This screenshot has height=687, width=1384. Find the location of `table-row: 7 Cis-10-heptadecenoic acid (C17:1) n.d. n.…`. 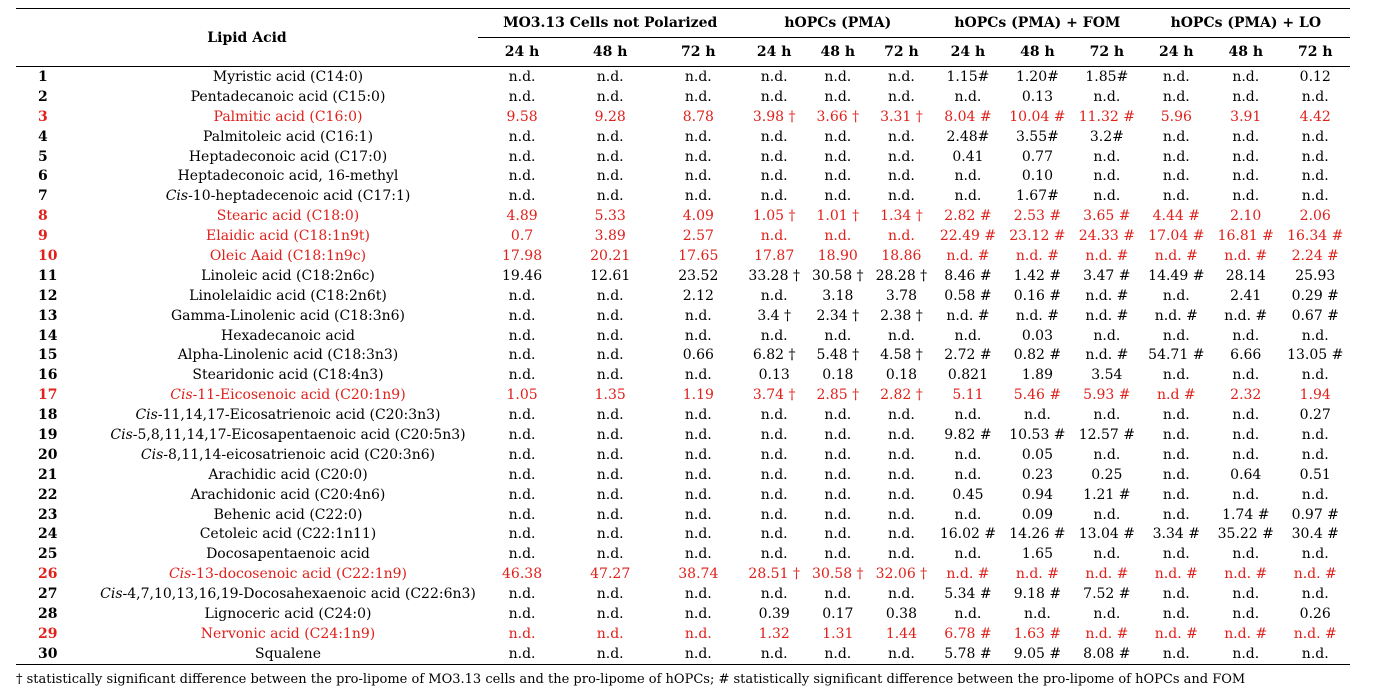

table-row: 7 Cis-10-heptadecenoic acid (C17:1) n.d. n.… is located at coordinates (683, 196).